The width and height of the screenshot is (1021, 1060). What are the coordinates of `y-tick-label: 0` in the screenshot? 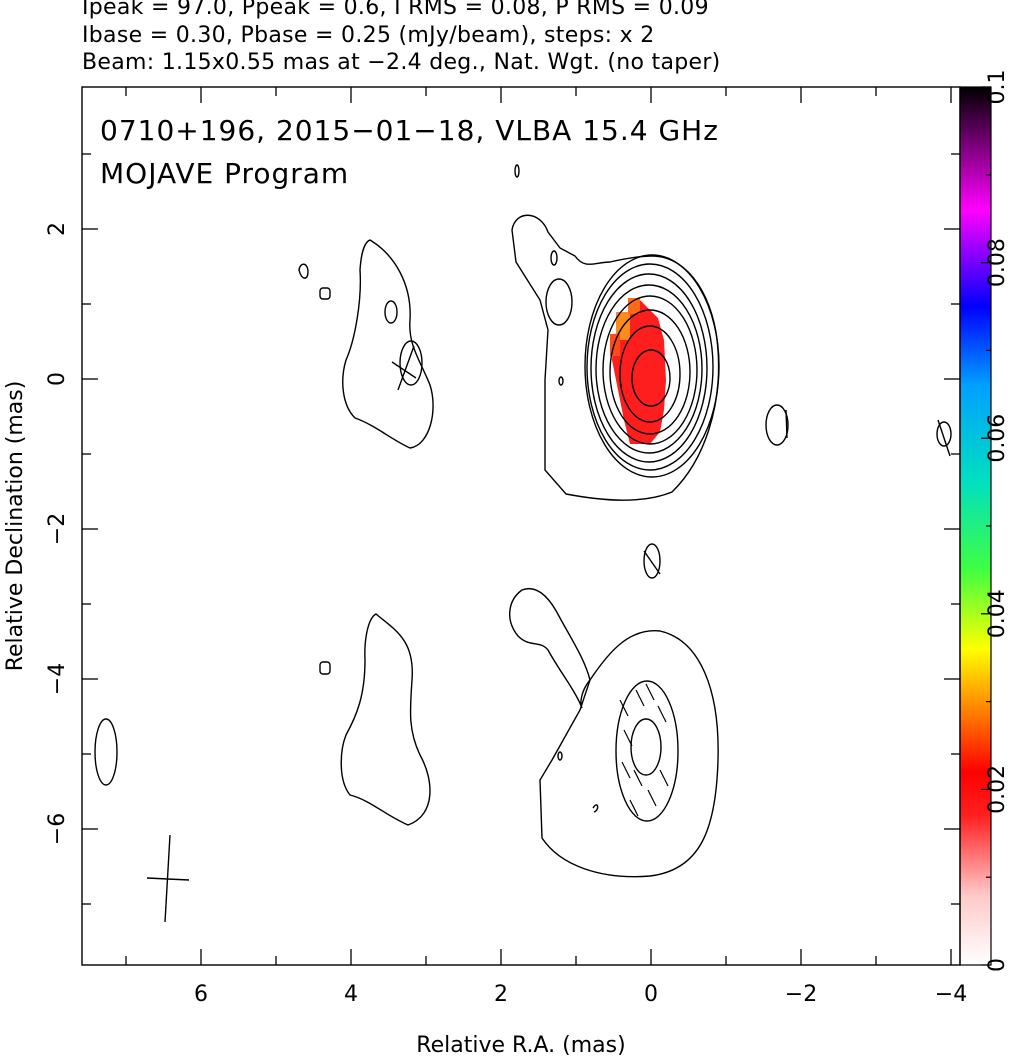 It's located at (57, 379).